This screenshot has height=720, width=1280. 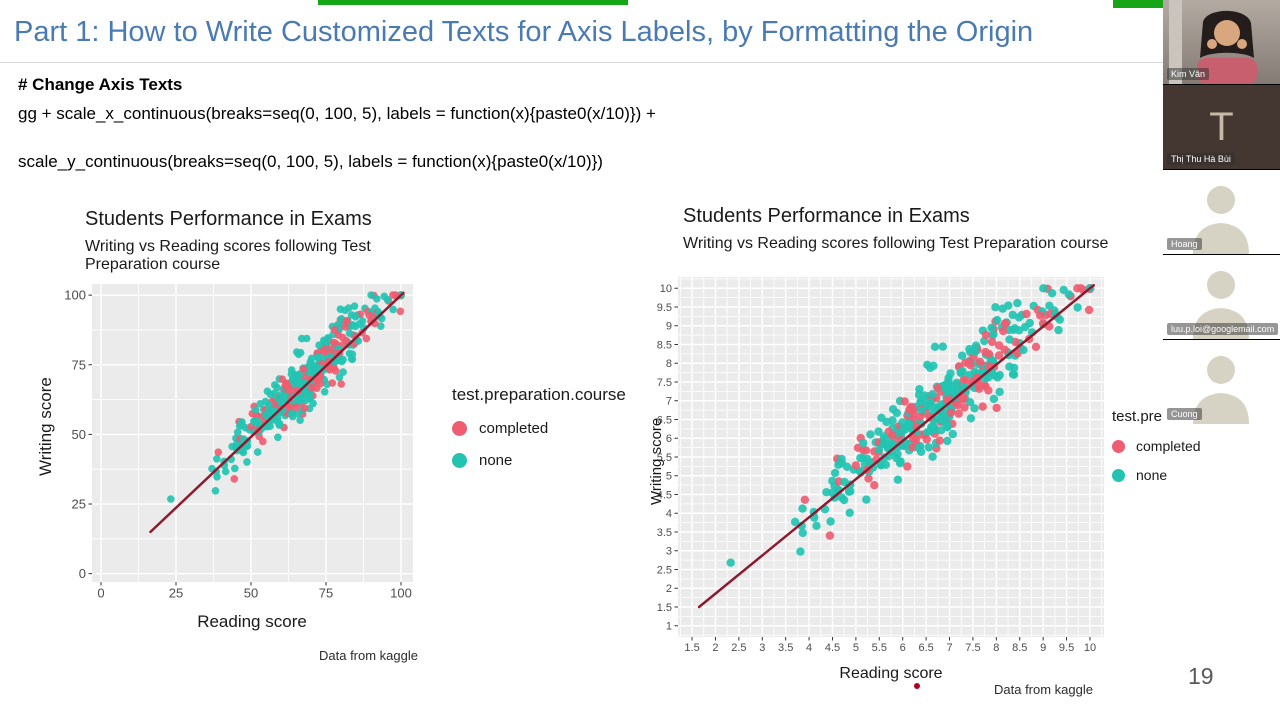 What do you see at coordinates (917, 686) in the screenshot?
I see `stray-bullet-dot` at bounding box center [917, 686].